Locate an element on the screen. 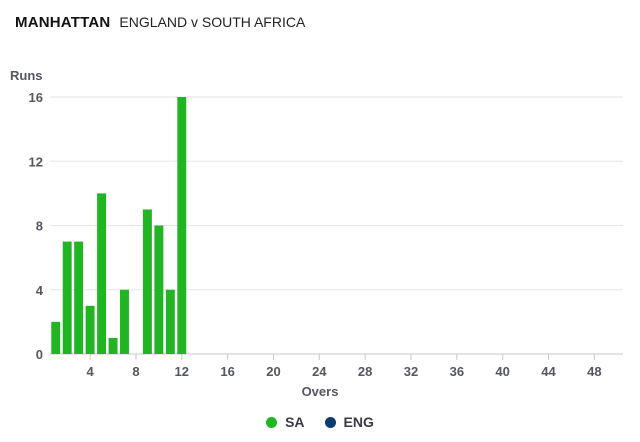 Image resolution: width=640 pixels, height=442 pixels. x-tick-label: 4 is located at coordinates (90, 371).